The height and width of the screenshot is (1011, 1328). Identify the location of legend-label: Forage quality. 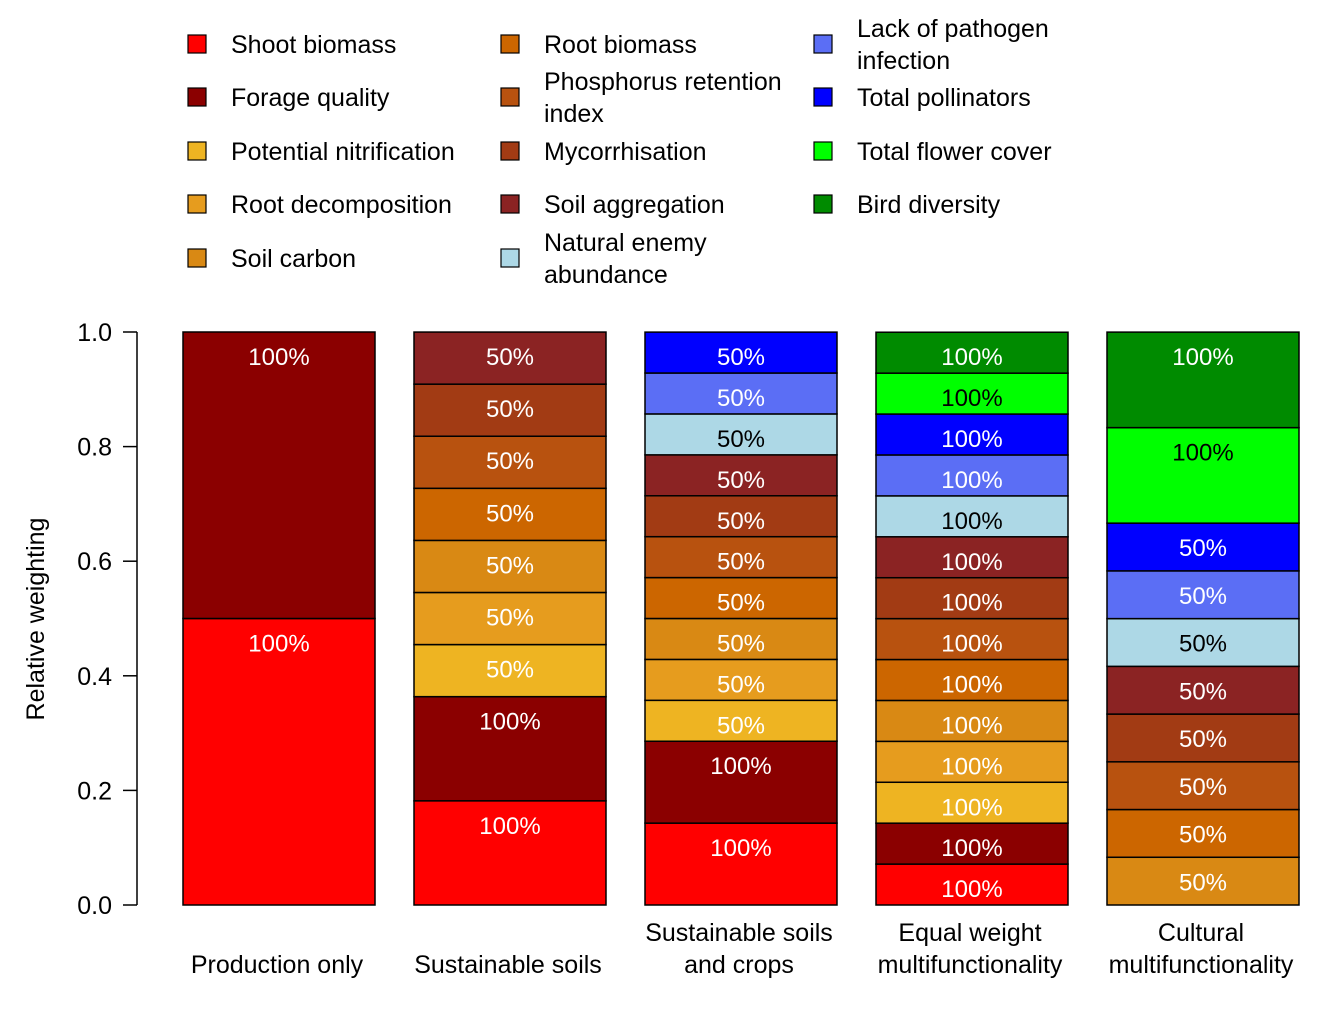
(310, 98).